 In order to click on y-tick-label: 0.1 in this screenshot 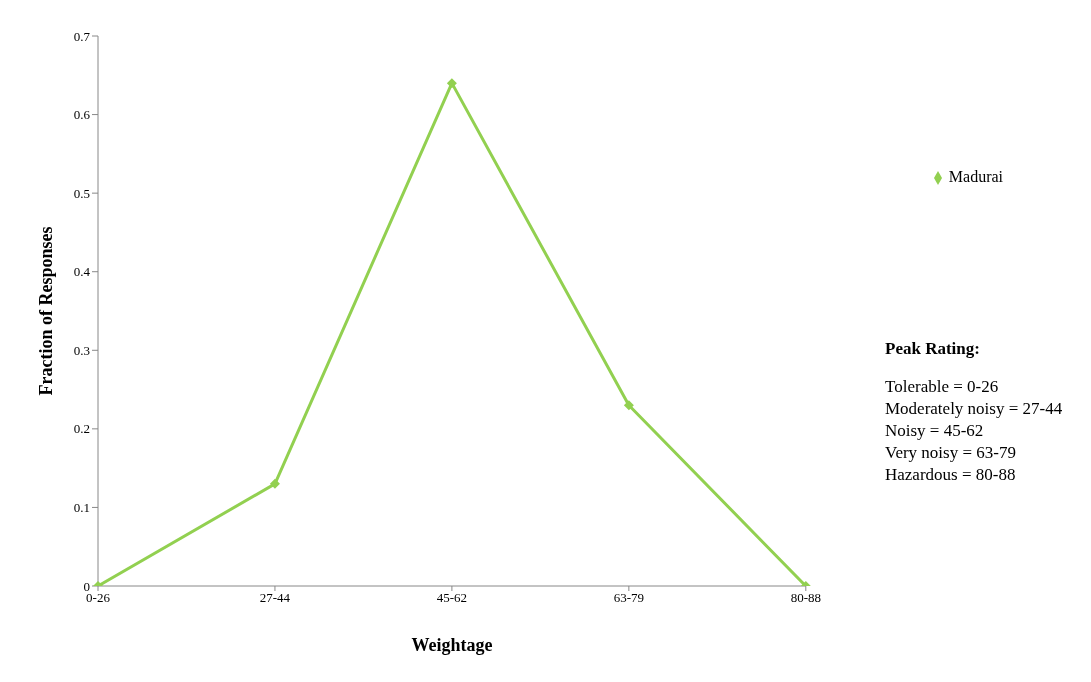, I will do `click(81, 508)`.